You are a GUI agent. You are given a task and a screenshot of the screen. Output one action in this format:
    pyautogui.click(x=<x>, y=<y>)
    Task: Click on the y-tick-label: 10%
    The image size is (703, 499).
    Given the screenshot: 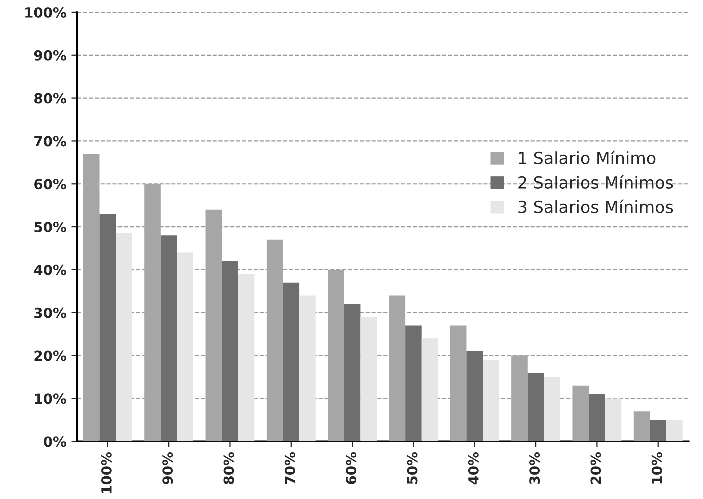 What is the action you would take?
    pyautogui.click(x=50, y=399)
    